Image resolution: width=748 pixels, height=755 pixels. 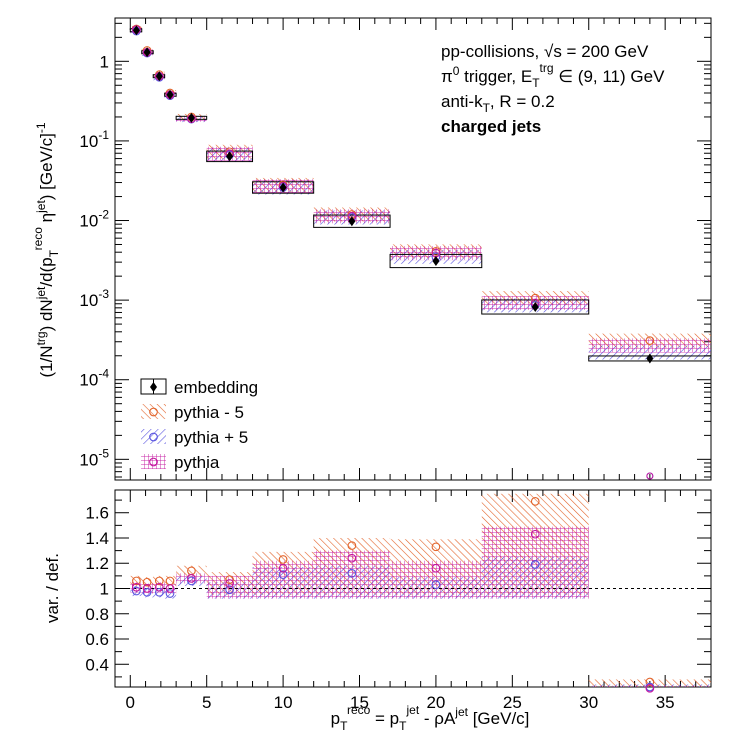 I want to click on x-axis-label: pTreco = pTjet - ρAjet [GeV/c], so click(x=430, y=718).